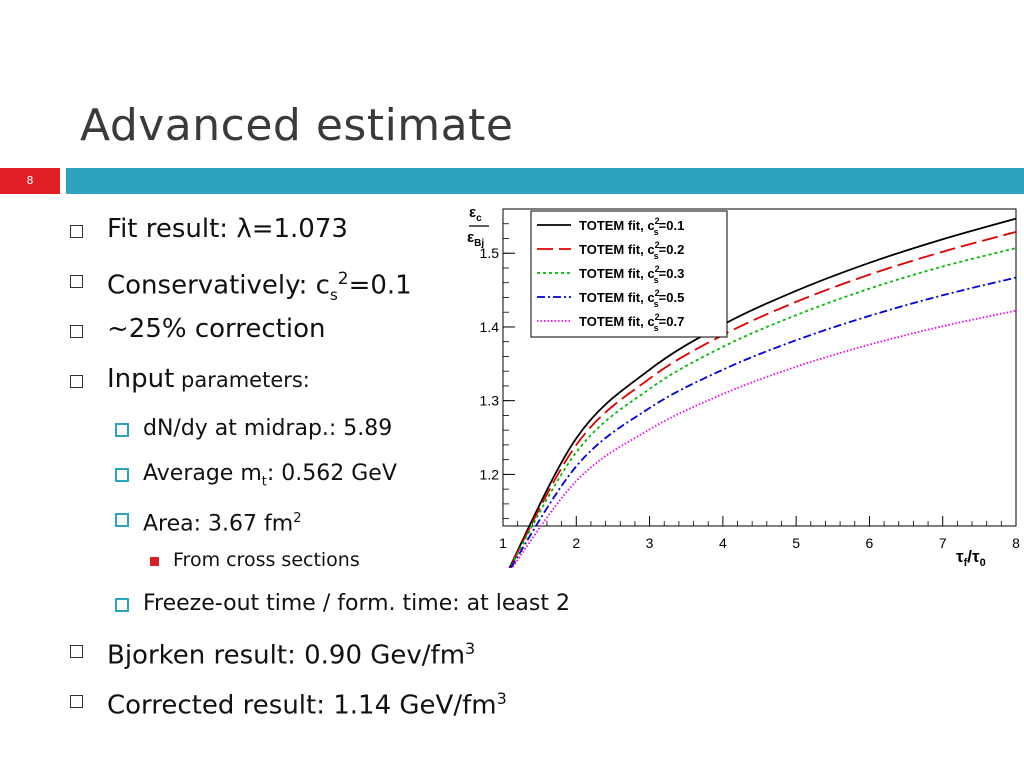  I want to click on svg-text: τf/τ0, so click(971, 557).